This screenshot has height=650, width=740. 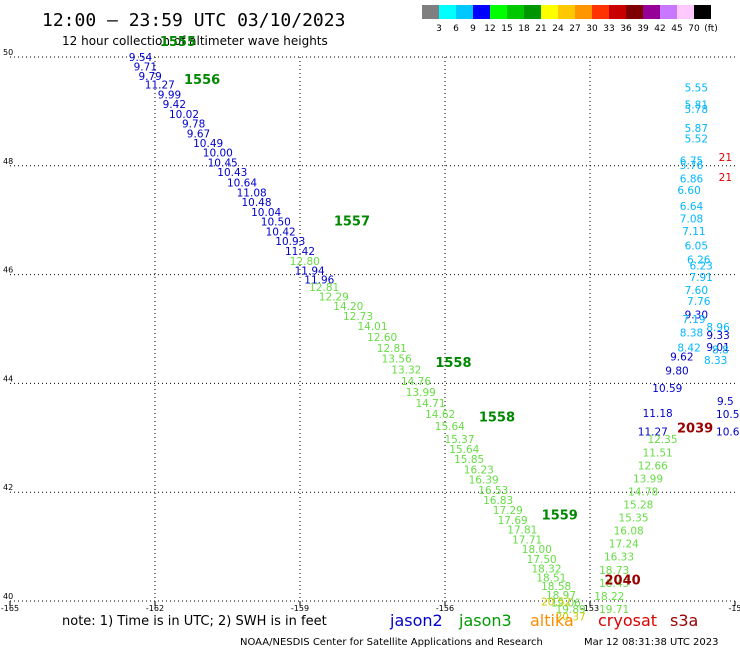 I want to click on data-point-label: 16.33, so click(x=619, y=558).